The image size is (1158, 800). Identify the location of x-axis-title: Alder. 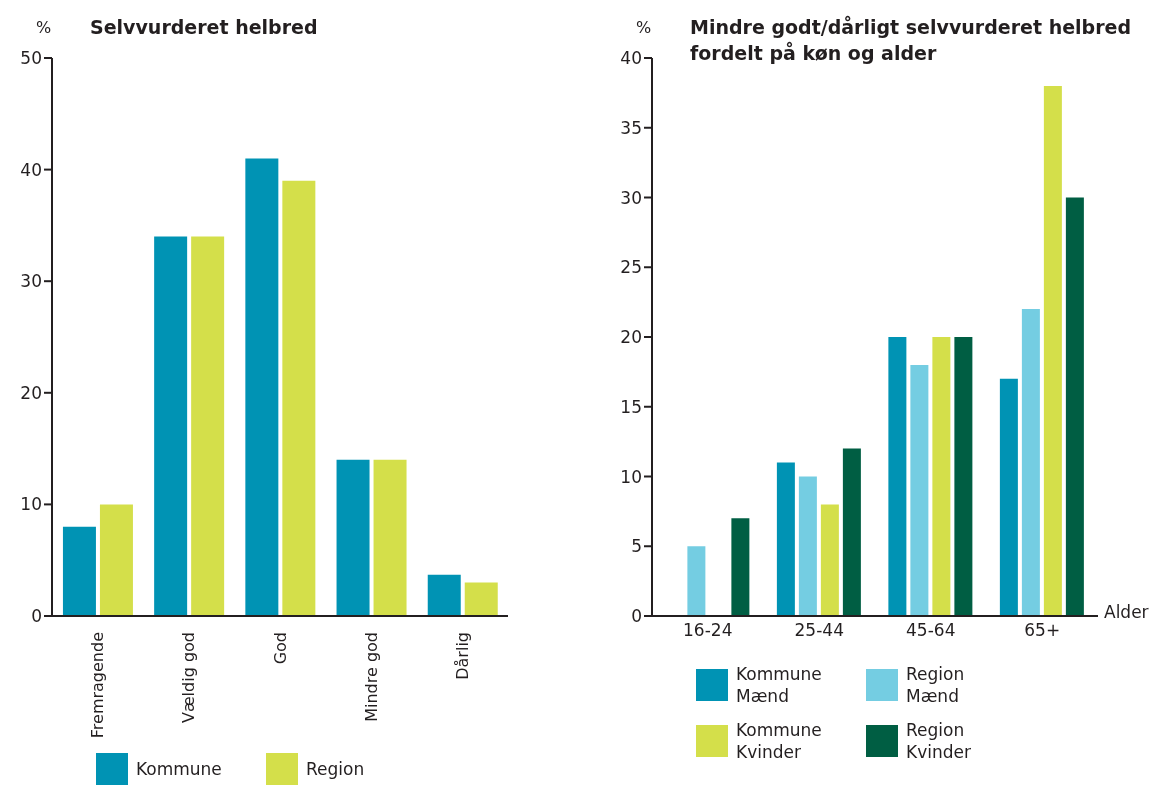
(1126, 612).